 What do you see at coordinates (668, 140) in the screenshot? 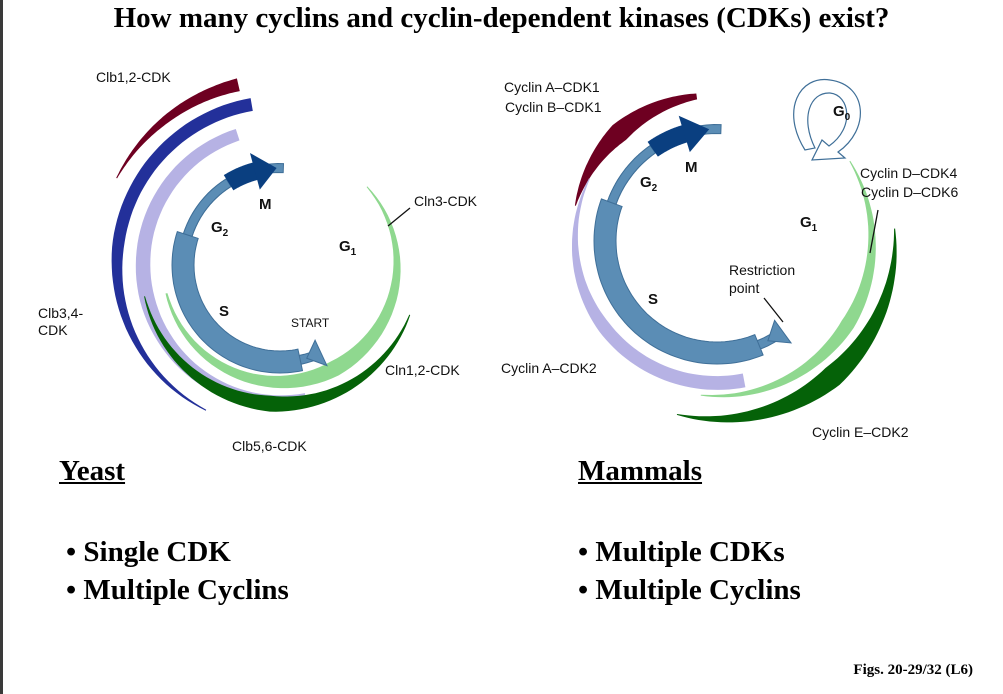
I see `mammal-m-phase-band` at bounding box center [668, 140].